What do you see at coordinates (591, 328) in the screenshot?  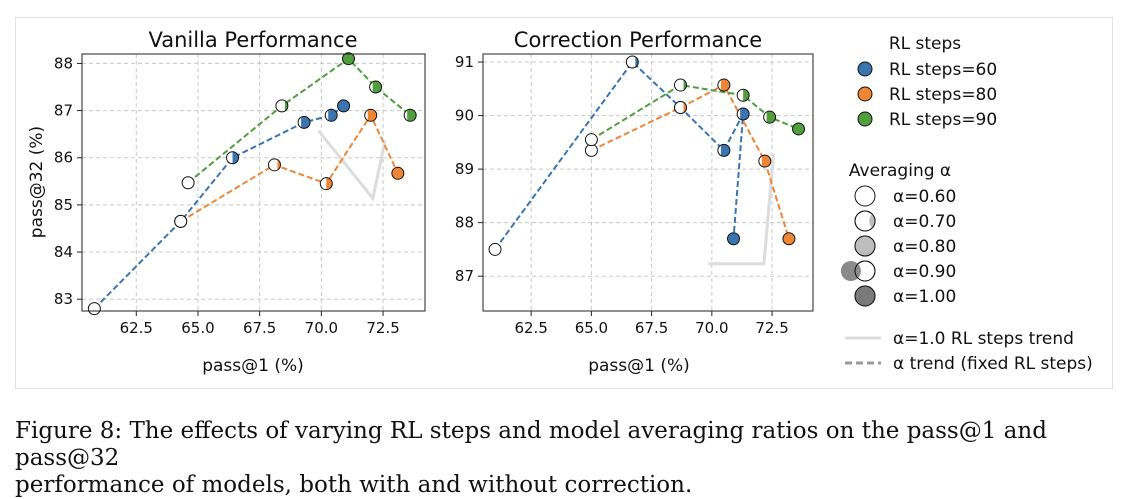 I see `correction-x-tick-label: 65.0` at bounding box center [591, 328].